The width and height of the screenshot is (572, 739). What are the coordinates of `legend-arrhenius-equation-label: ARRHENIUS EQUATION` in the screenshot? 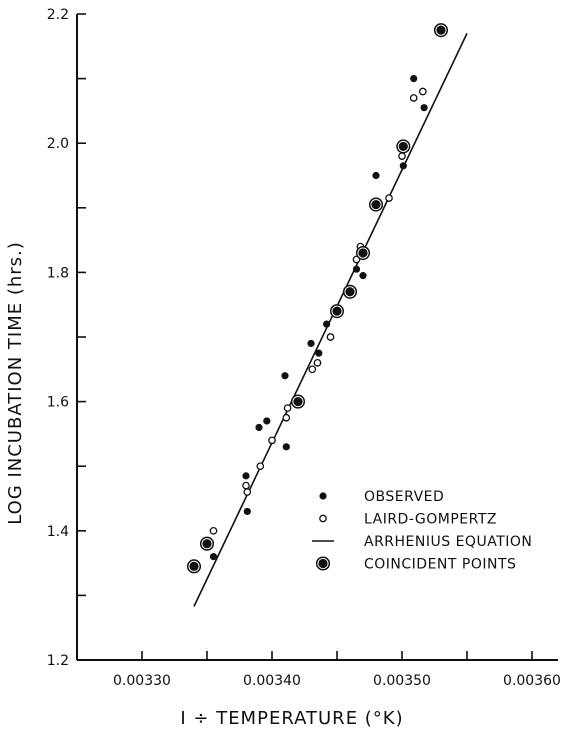 It's located at (448, 542).